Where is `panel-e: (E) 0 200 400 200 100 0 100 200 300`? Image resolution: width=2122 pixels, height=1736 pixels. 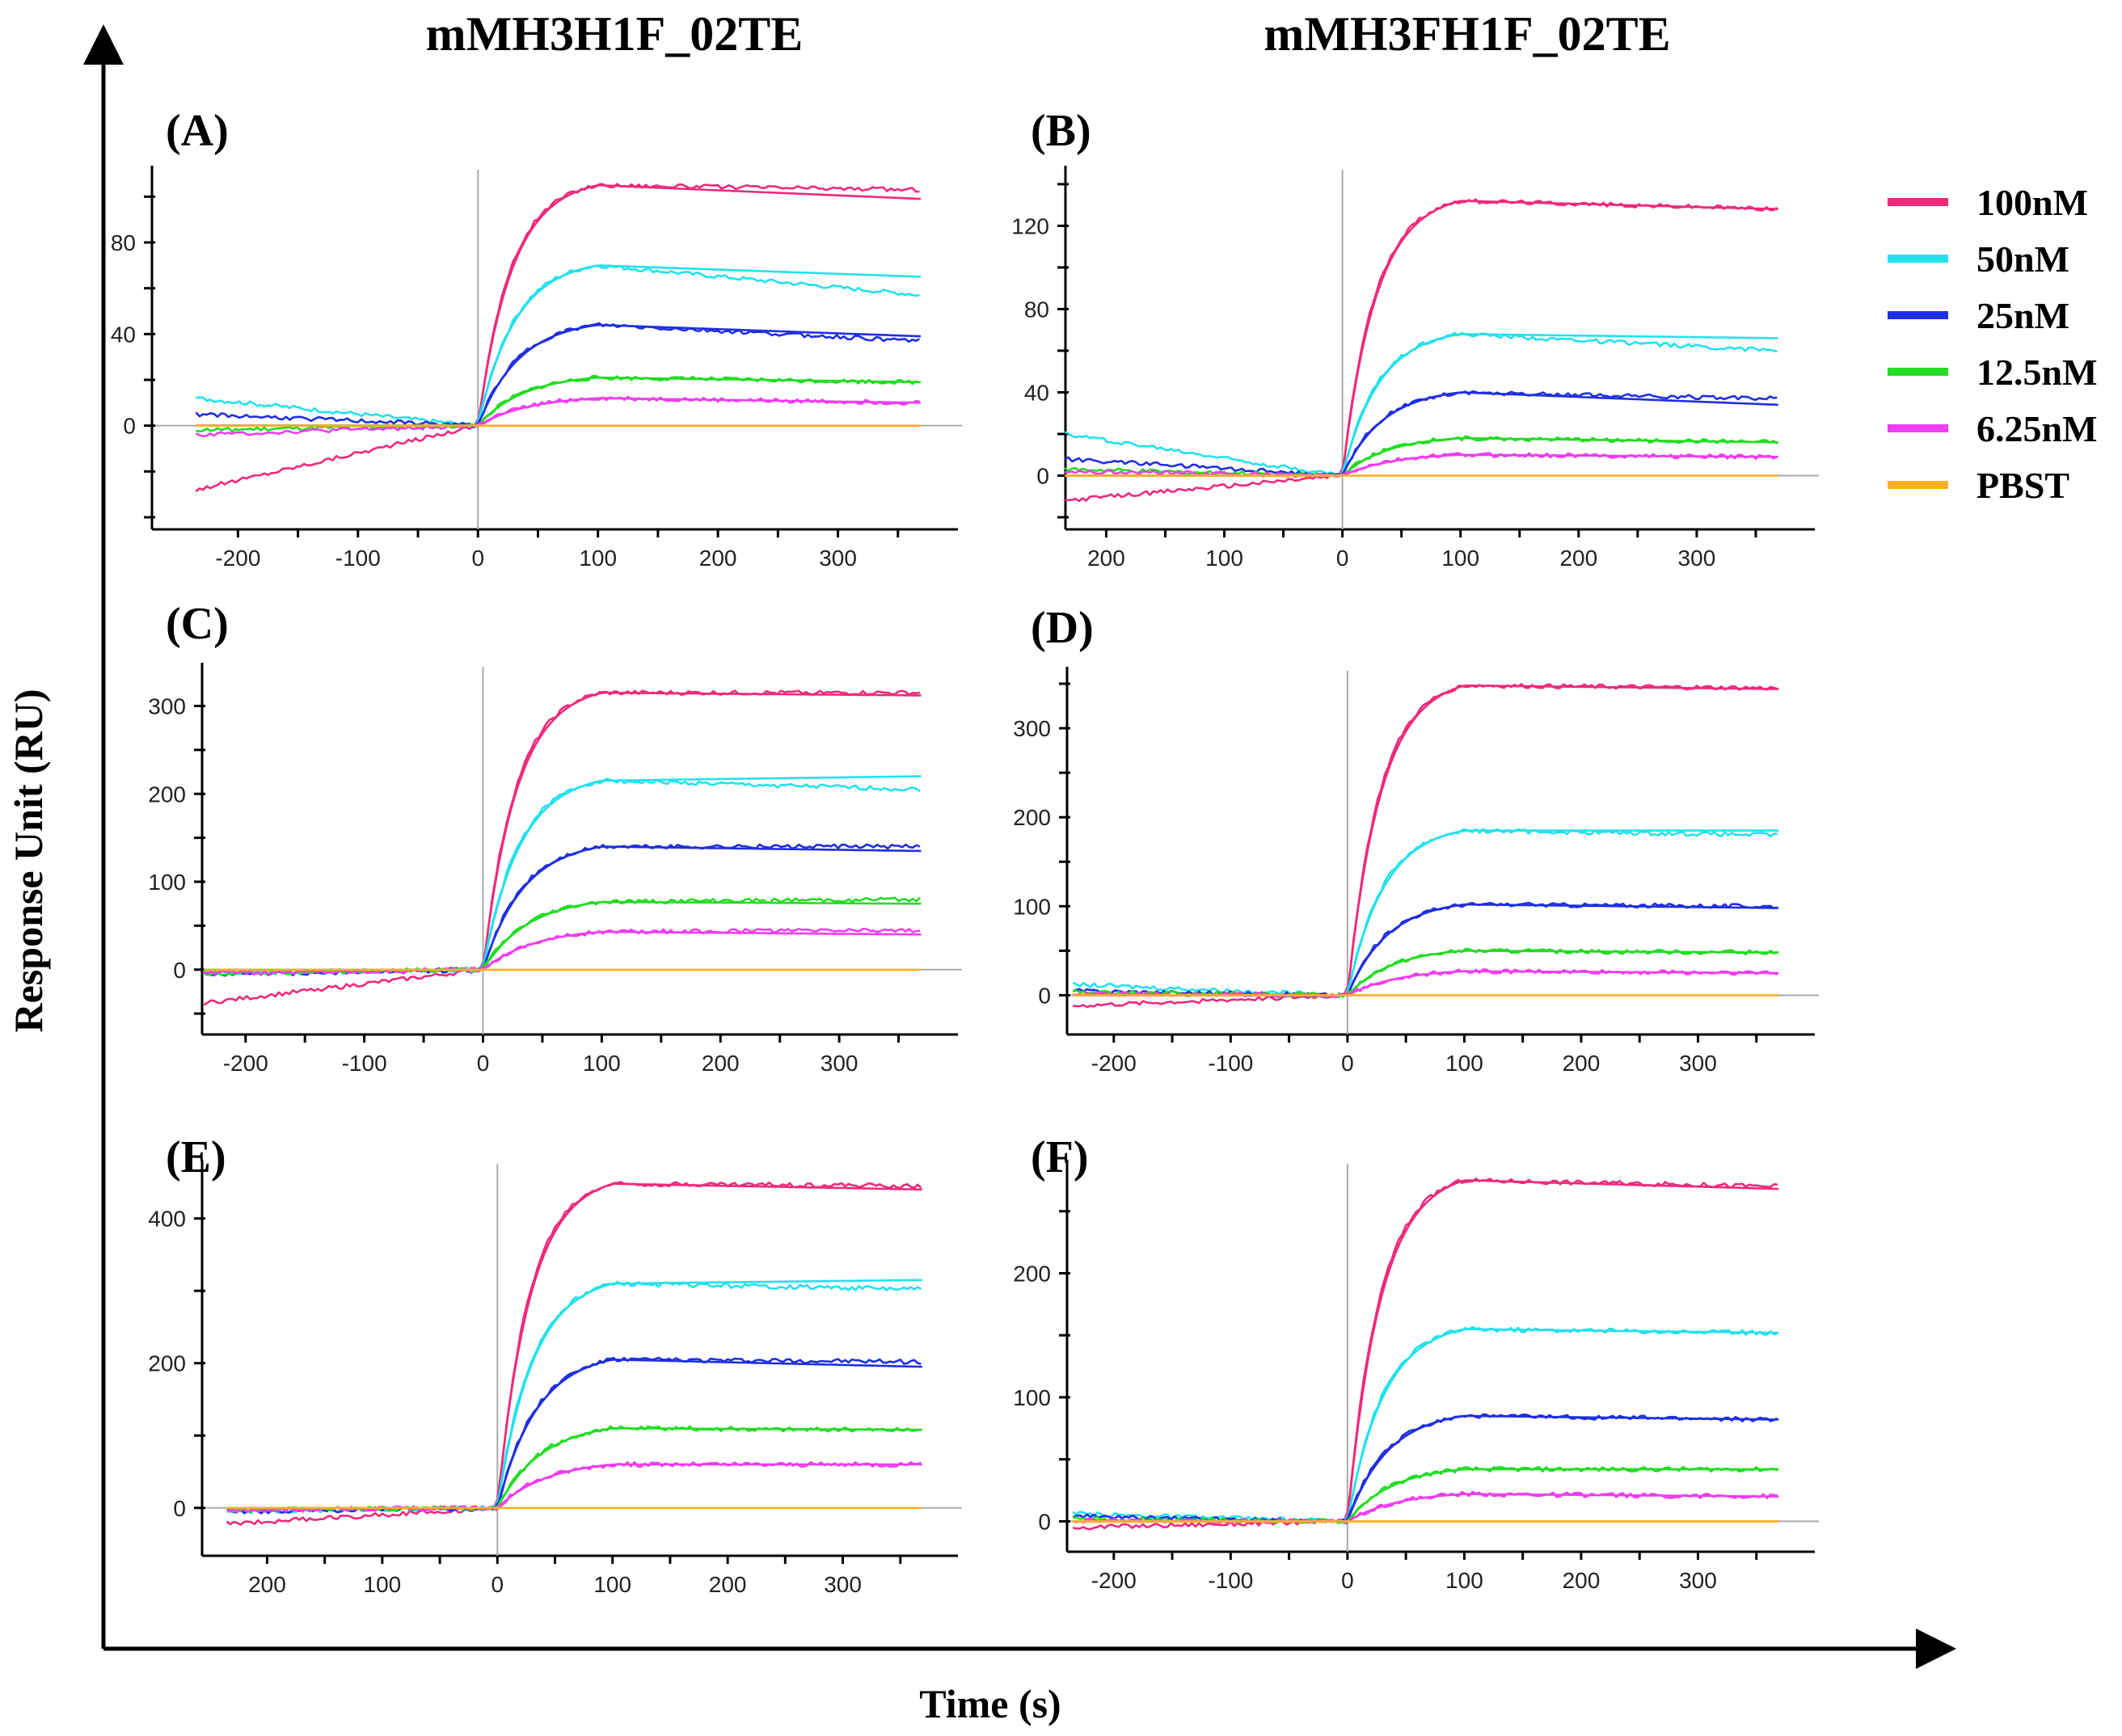 panel-e: (E) 0 200 400 200 100 0 100 200 300 is located at coordinates (555, 1364).